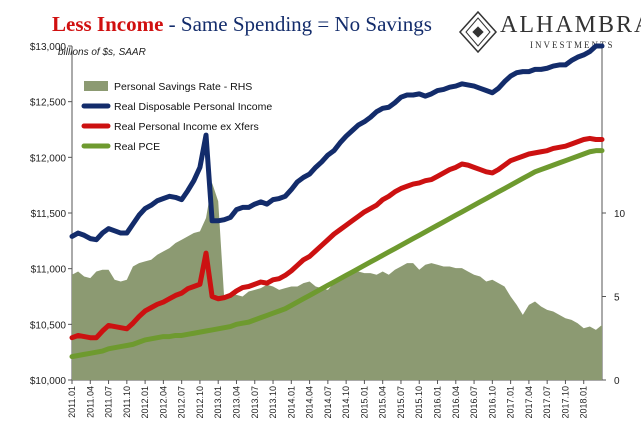 This screenshot has height=441, width=641. I want to click on chart-title: Less Income - Same Spending = No Savings, so click(242, 24).